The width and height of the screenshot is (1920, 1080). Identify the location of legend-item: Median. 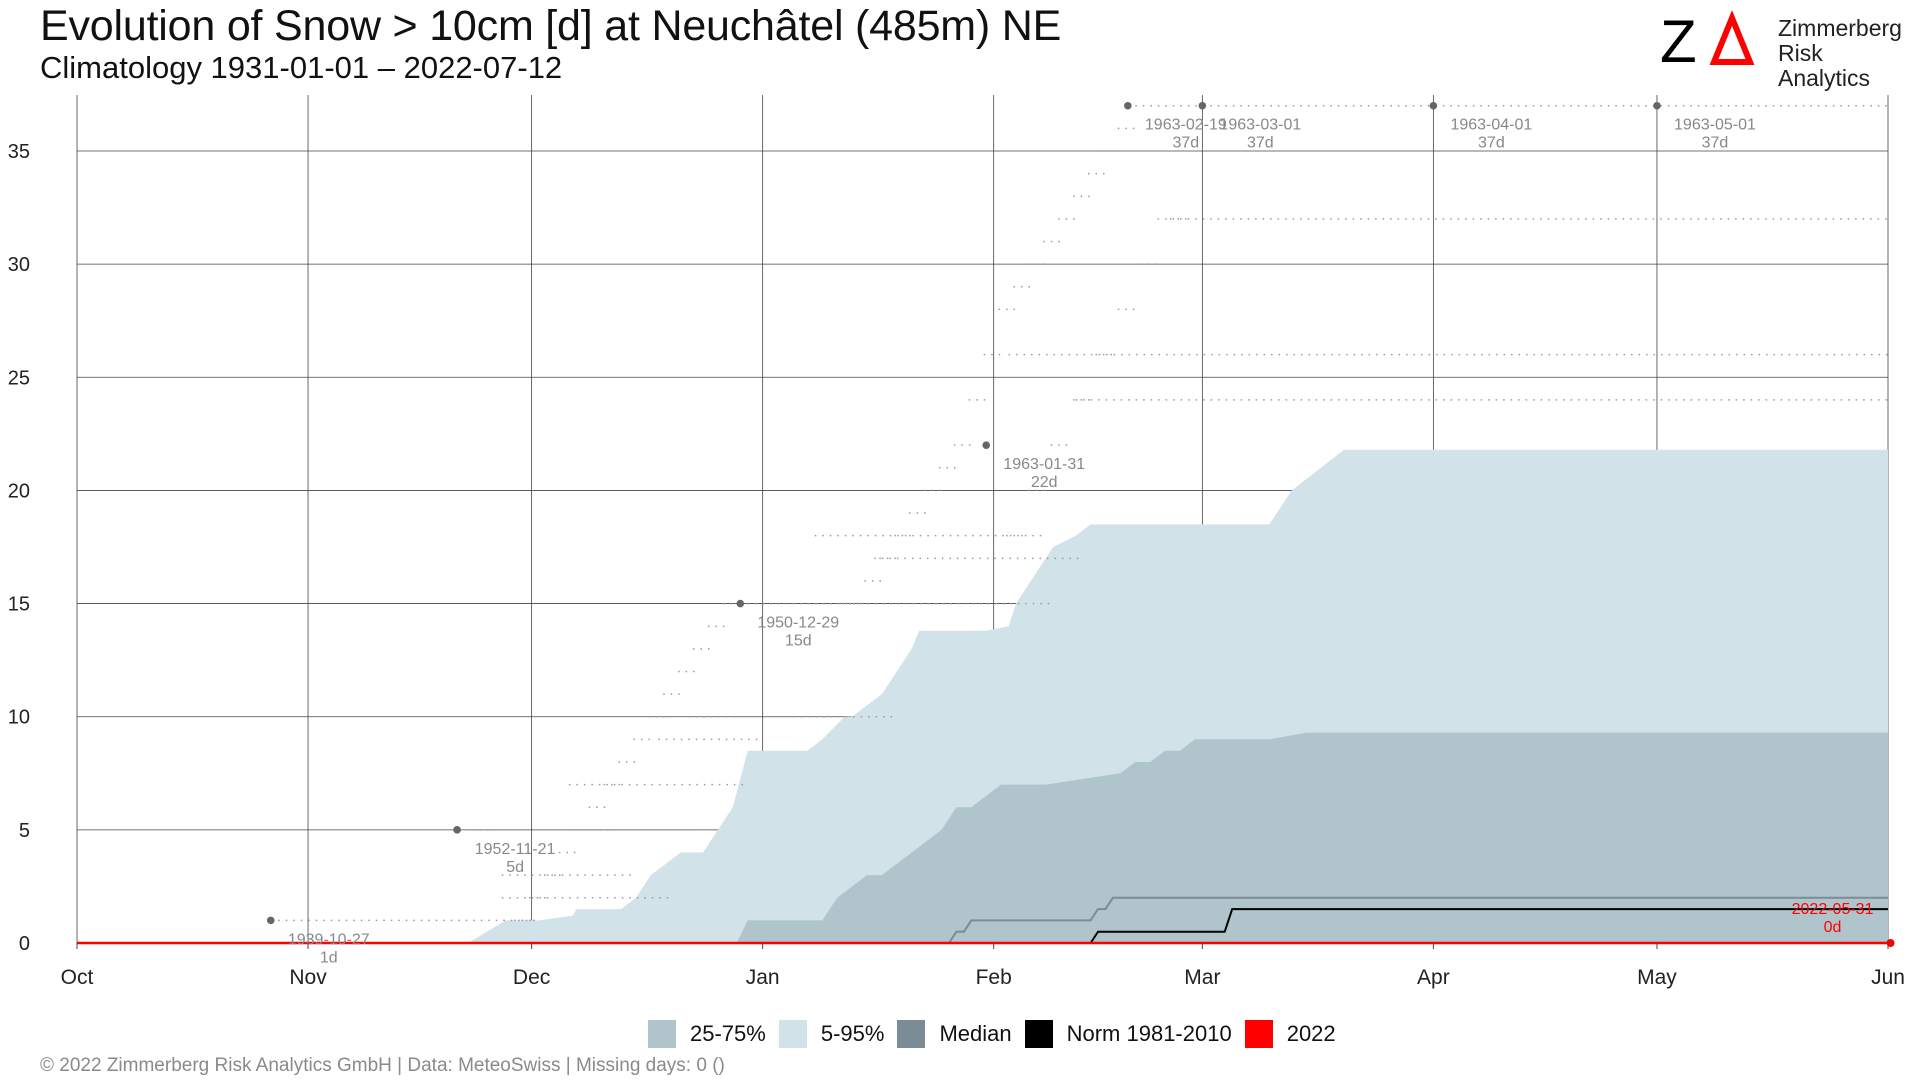
(954, 1034).